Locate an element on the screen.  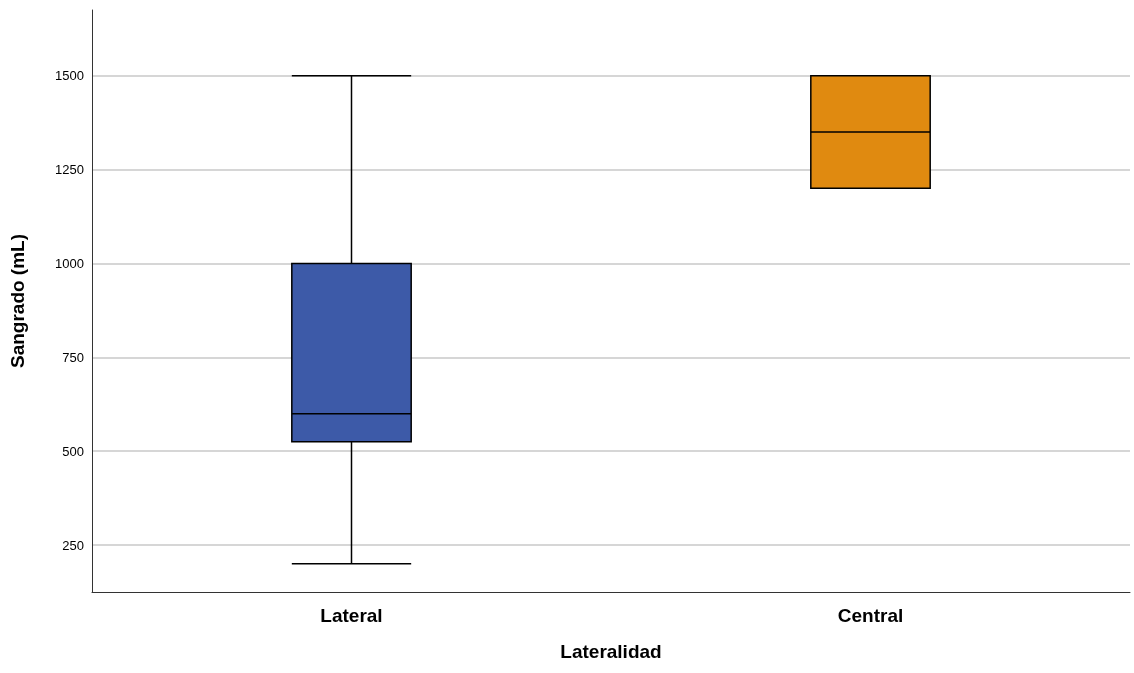
y-tick-label: 500 is located at coordinates (73, 451).